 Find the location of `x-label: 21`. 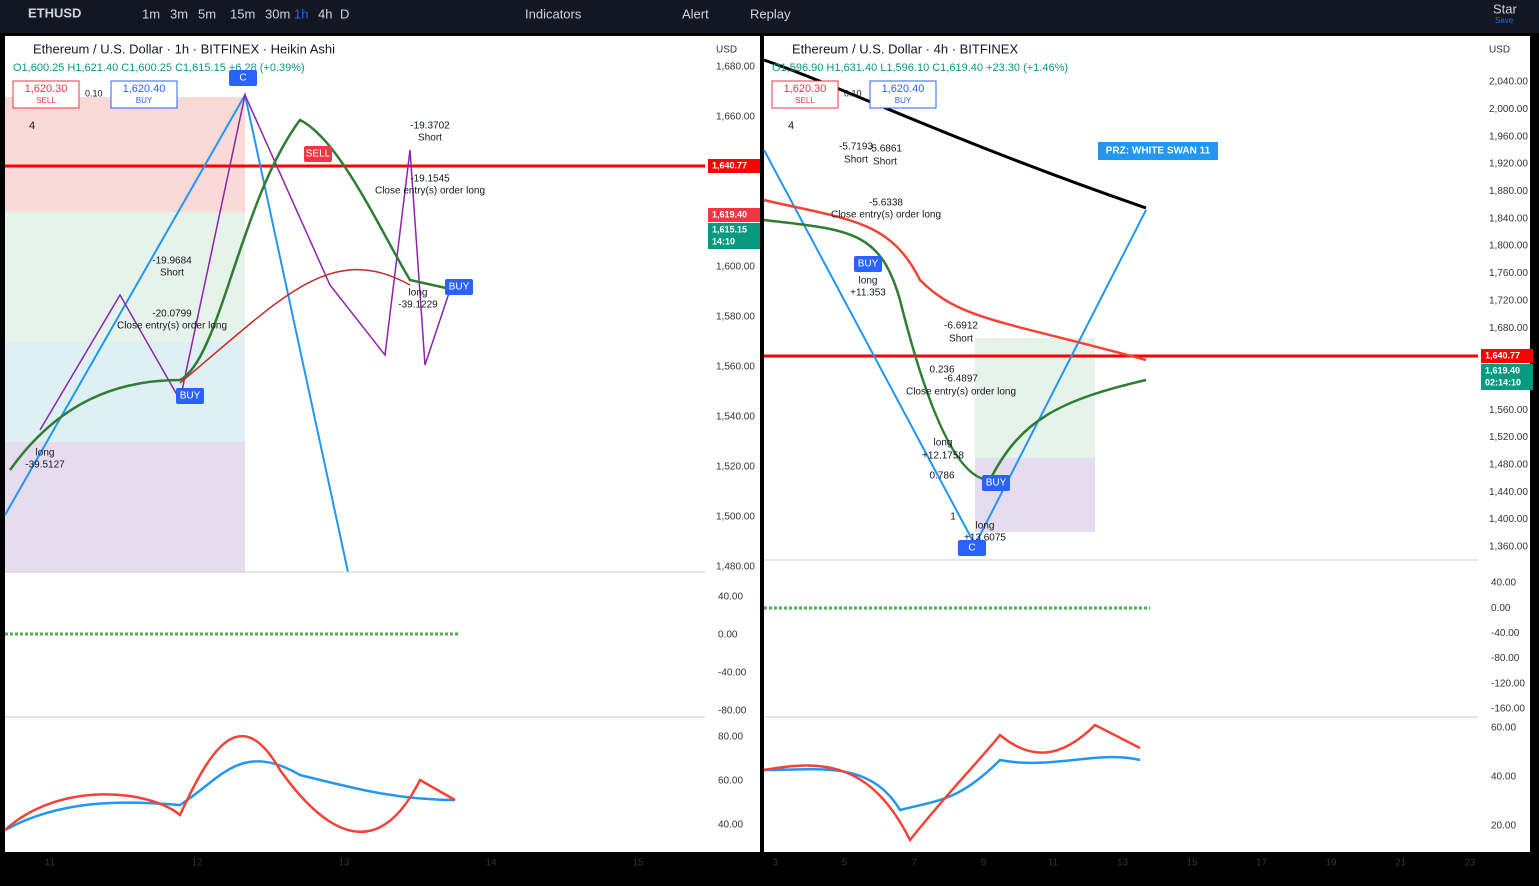

x-label: 21 is located at coordinates (1401, 863).